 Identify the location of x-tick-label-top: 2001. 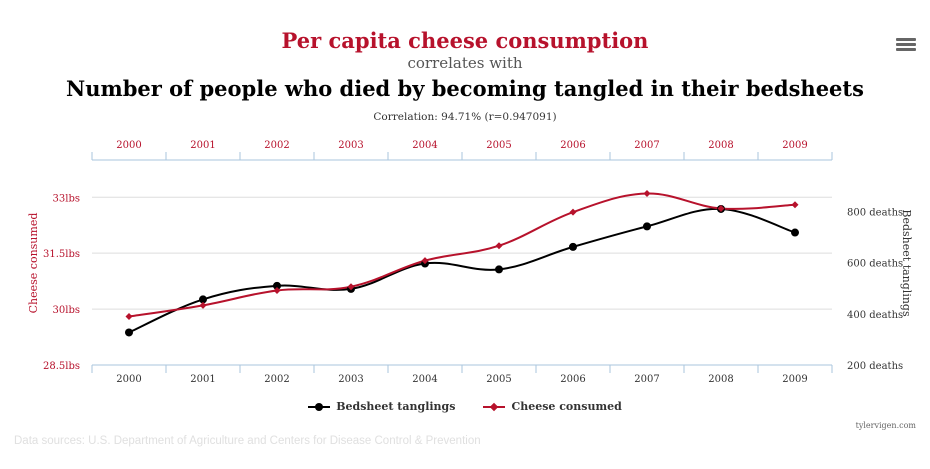
(202, 145).